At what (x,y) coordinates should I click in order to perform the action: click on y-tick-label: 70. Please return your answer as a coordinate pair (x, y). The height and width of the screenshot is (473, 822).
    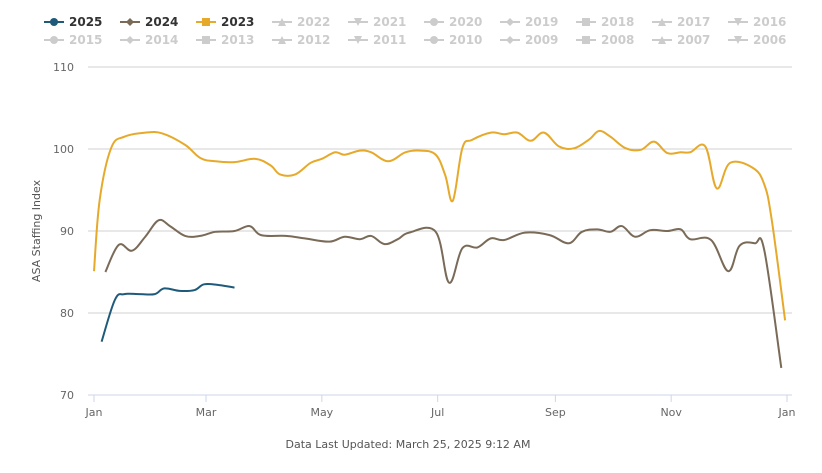
    Looking at the image, I should click on (67, 395).